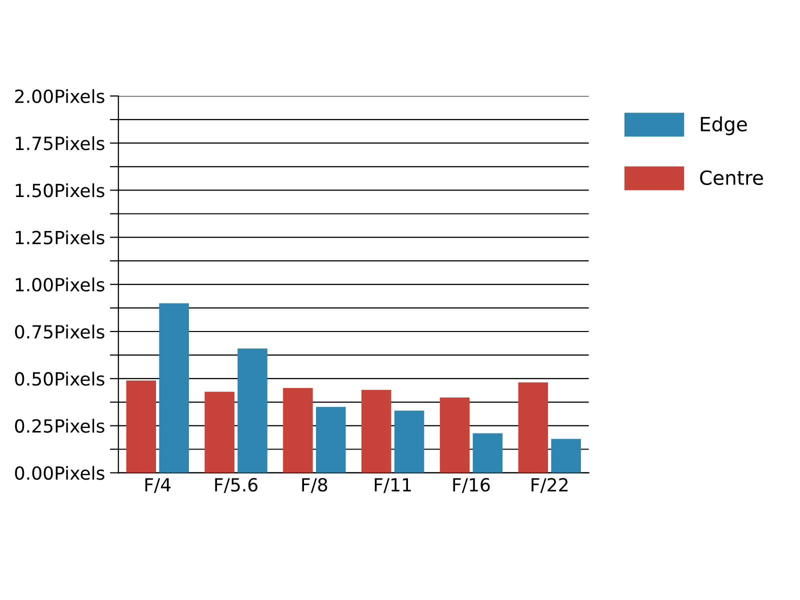  Describe the element at coordinates (60, 237) in the screenshot. I see `y-tick-label: 1.25Pixels` at that location.